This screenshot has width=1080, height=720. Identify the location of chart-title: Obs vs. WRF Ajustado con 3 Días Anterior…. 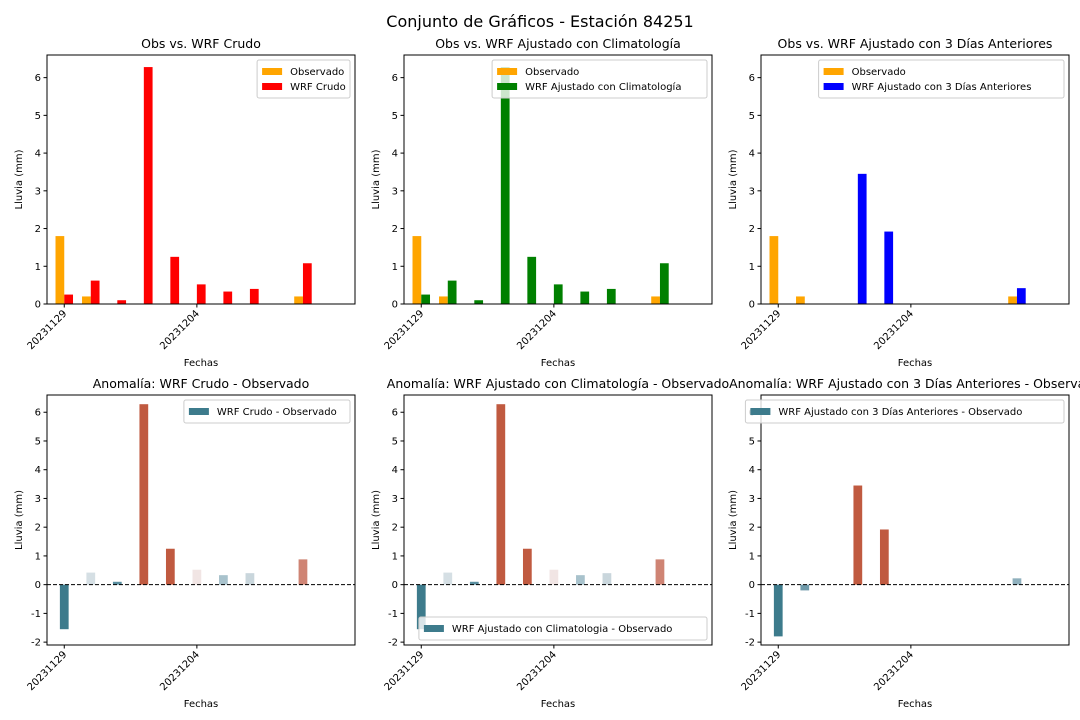
(915, 43).